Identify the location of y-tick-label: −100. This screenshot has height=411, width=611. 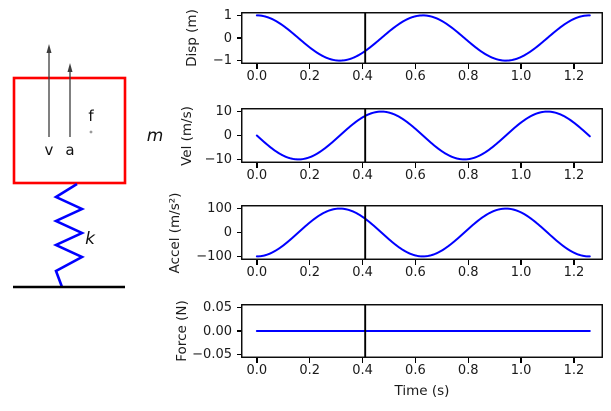
(214, 256).